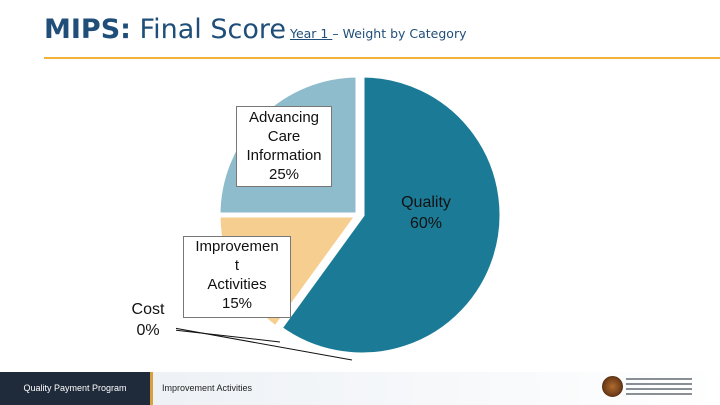  What do you see at coordinates (399, 33) in the screenshot?
I see `subtitle-rest: – Weight by Category` at bounding box center [399, 33].